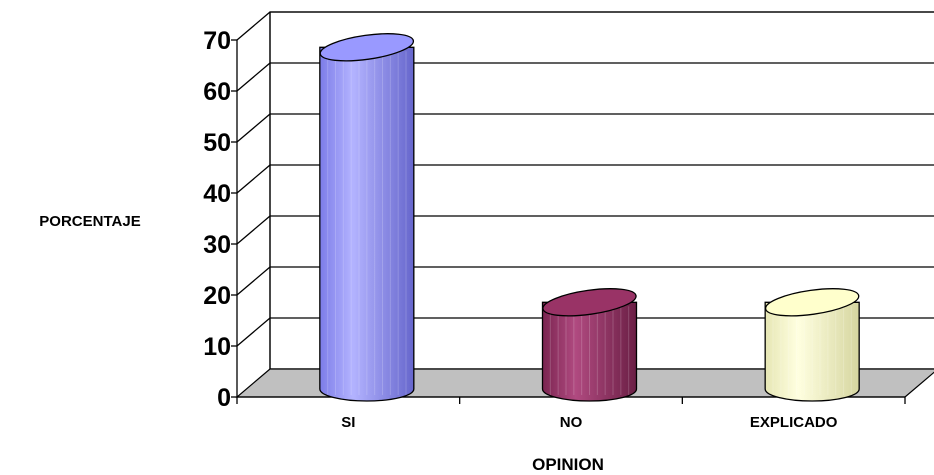  I want to click on y-tick-label: 0, so click(224, 398).